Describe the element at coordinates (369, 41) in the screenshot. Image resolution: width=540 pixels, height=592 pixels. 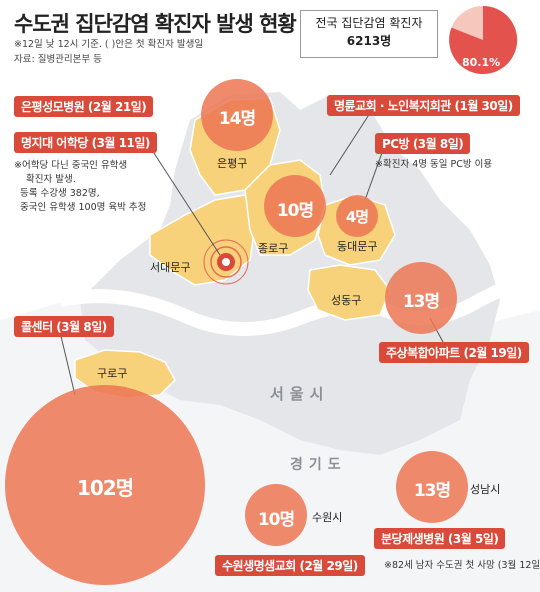
I see `total-value: 6213명` at that location.